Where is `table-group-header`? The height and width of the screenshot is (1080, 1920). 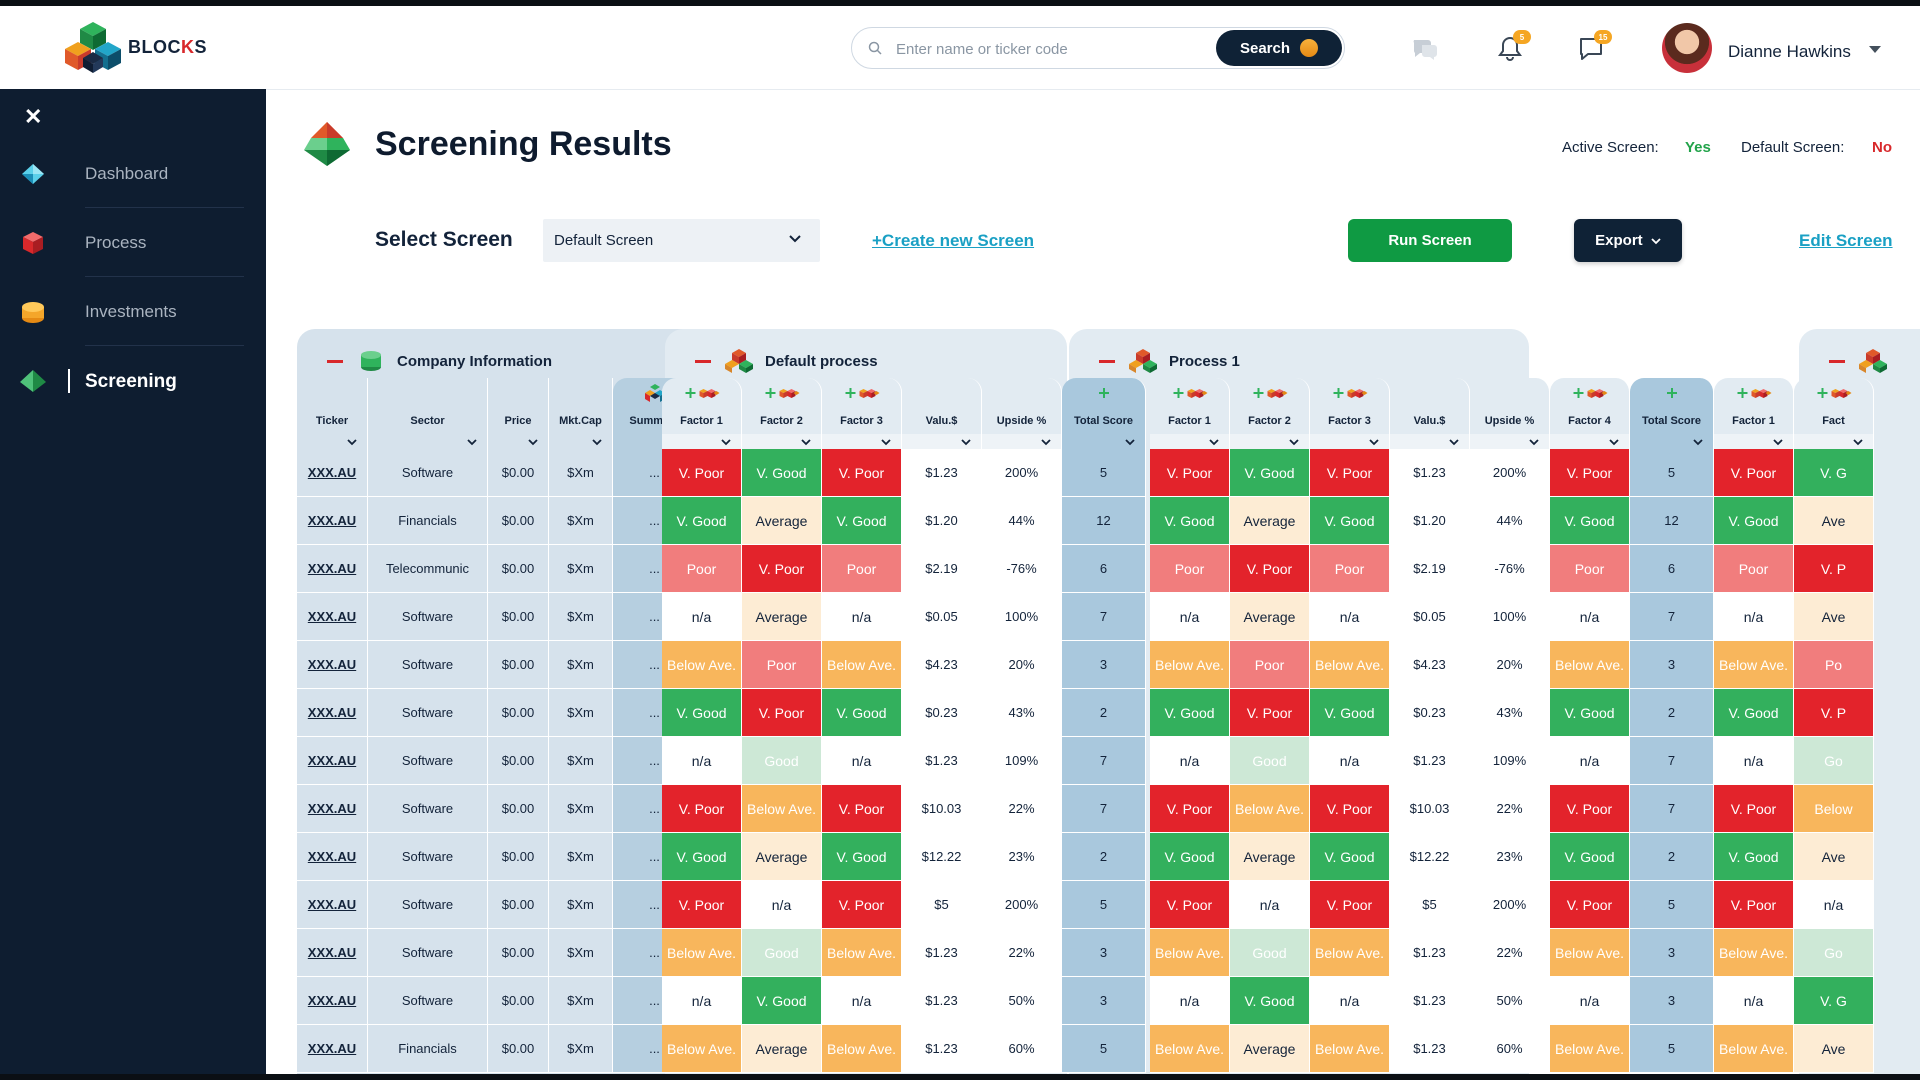
table-group-header is located at coordinates (1859, 361).